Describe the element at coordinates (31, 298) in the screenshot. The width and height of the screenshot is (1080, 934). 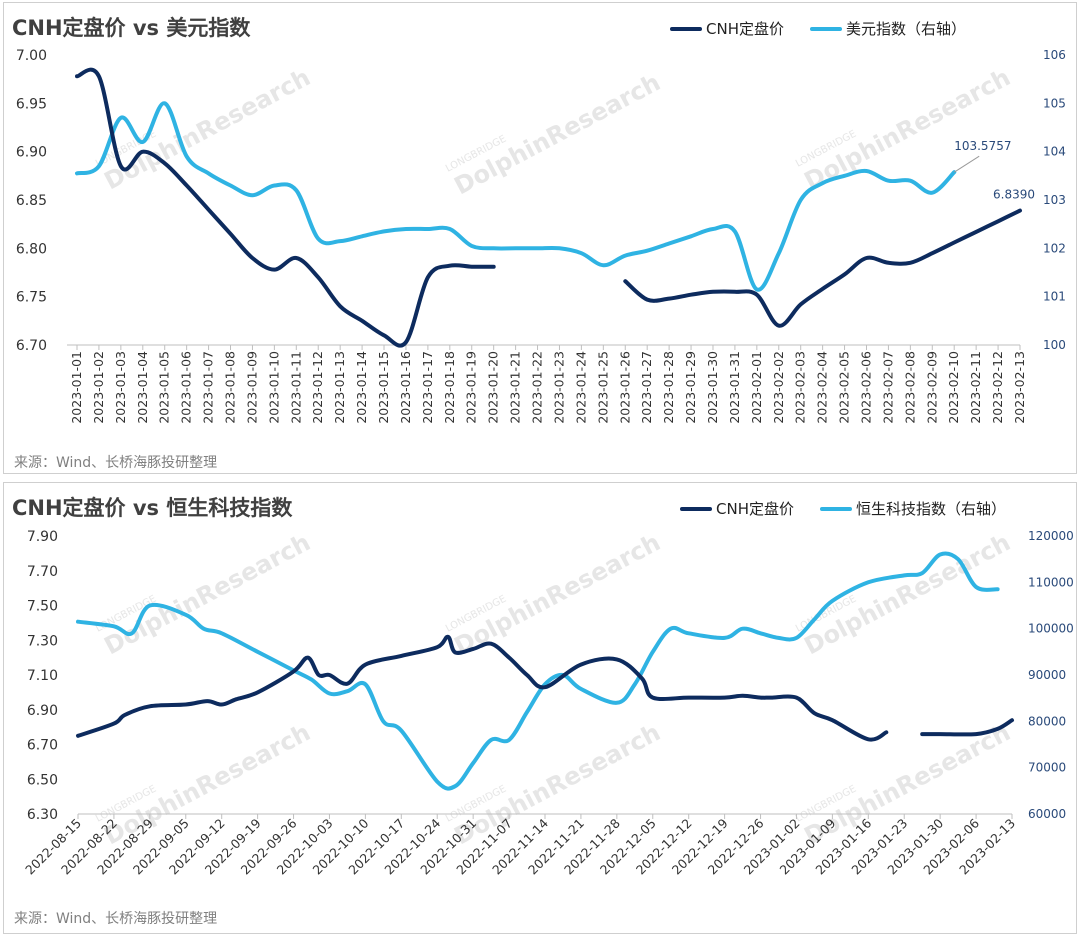
I see `left-axis-tick-label: 6.75` at that location.